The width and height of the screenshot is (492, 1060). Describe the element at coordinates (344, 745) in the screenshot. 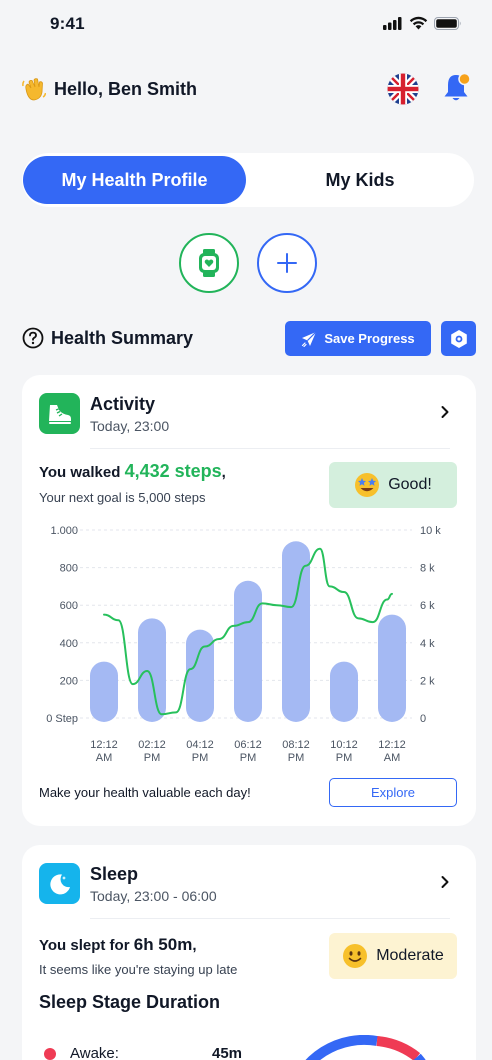

I see `x-tick-label: 10:12` at that location.